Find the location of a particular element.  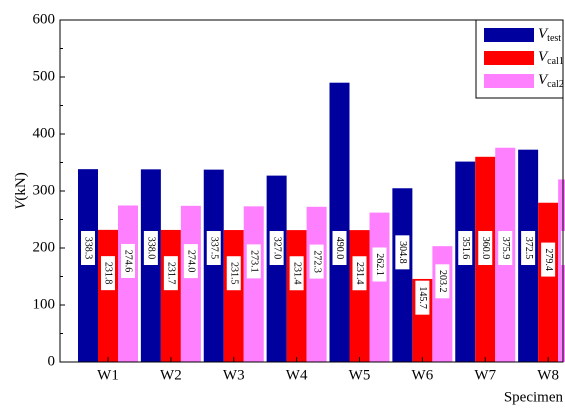

value-label: 231.7 is located at coordinates (171, 273).